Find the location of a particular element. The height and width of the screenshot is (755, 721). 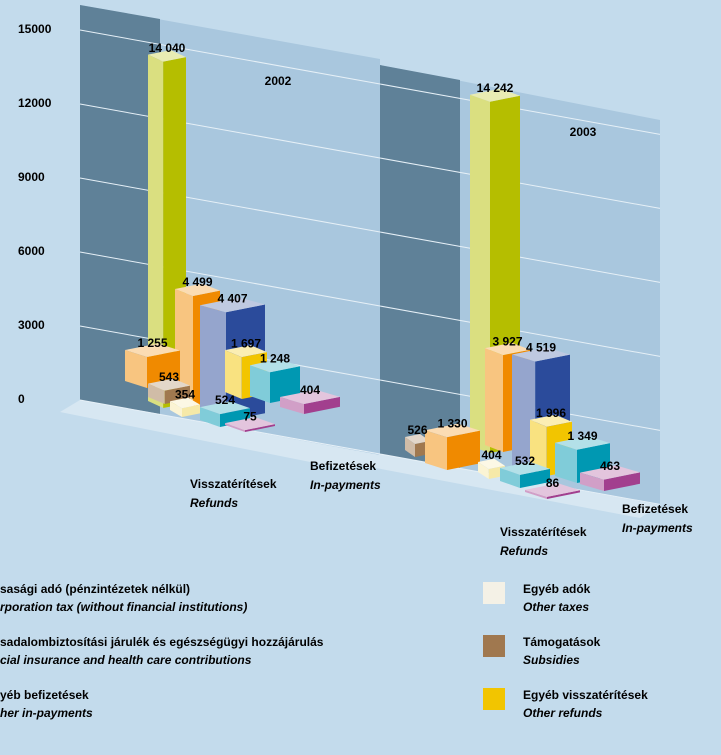

value-label: 4 519 is located at coordinates (541, 348).